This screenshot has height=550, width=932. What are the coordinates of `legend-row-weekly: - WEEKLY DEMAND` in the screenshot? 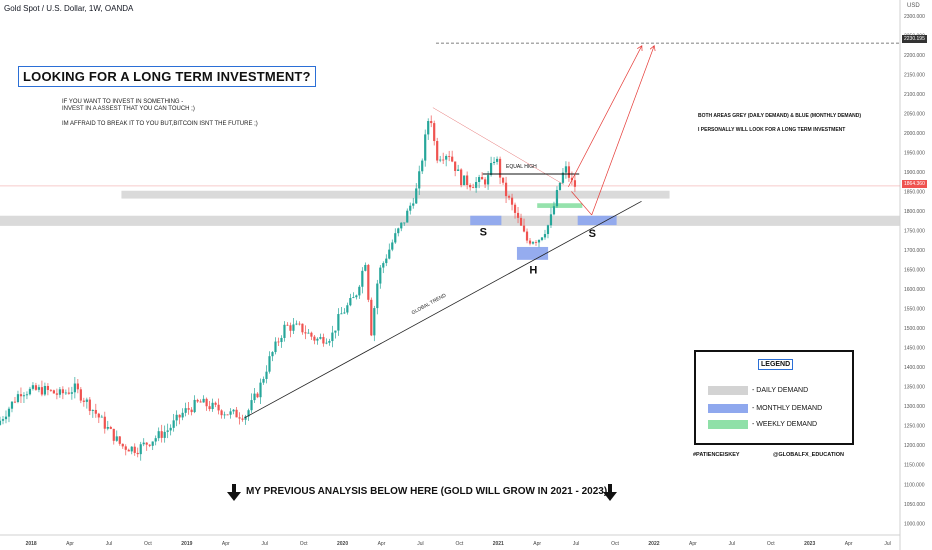 It's located at (778, 425).